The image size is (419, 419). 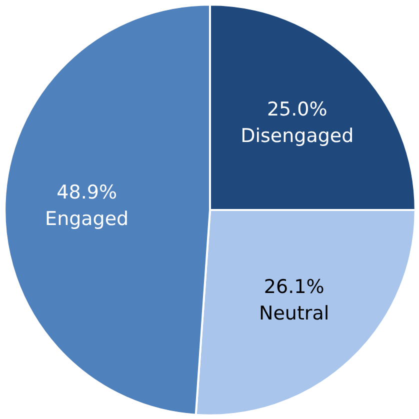 What do you see at coordinates (87, 193) in the screenshot?
I see `data-label: 48.9%` at bounding box center [87, 193].